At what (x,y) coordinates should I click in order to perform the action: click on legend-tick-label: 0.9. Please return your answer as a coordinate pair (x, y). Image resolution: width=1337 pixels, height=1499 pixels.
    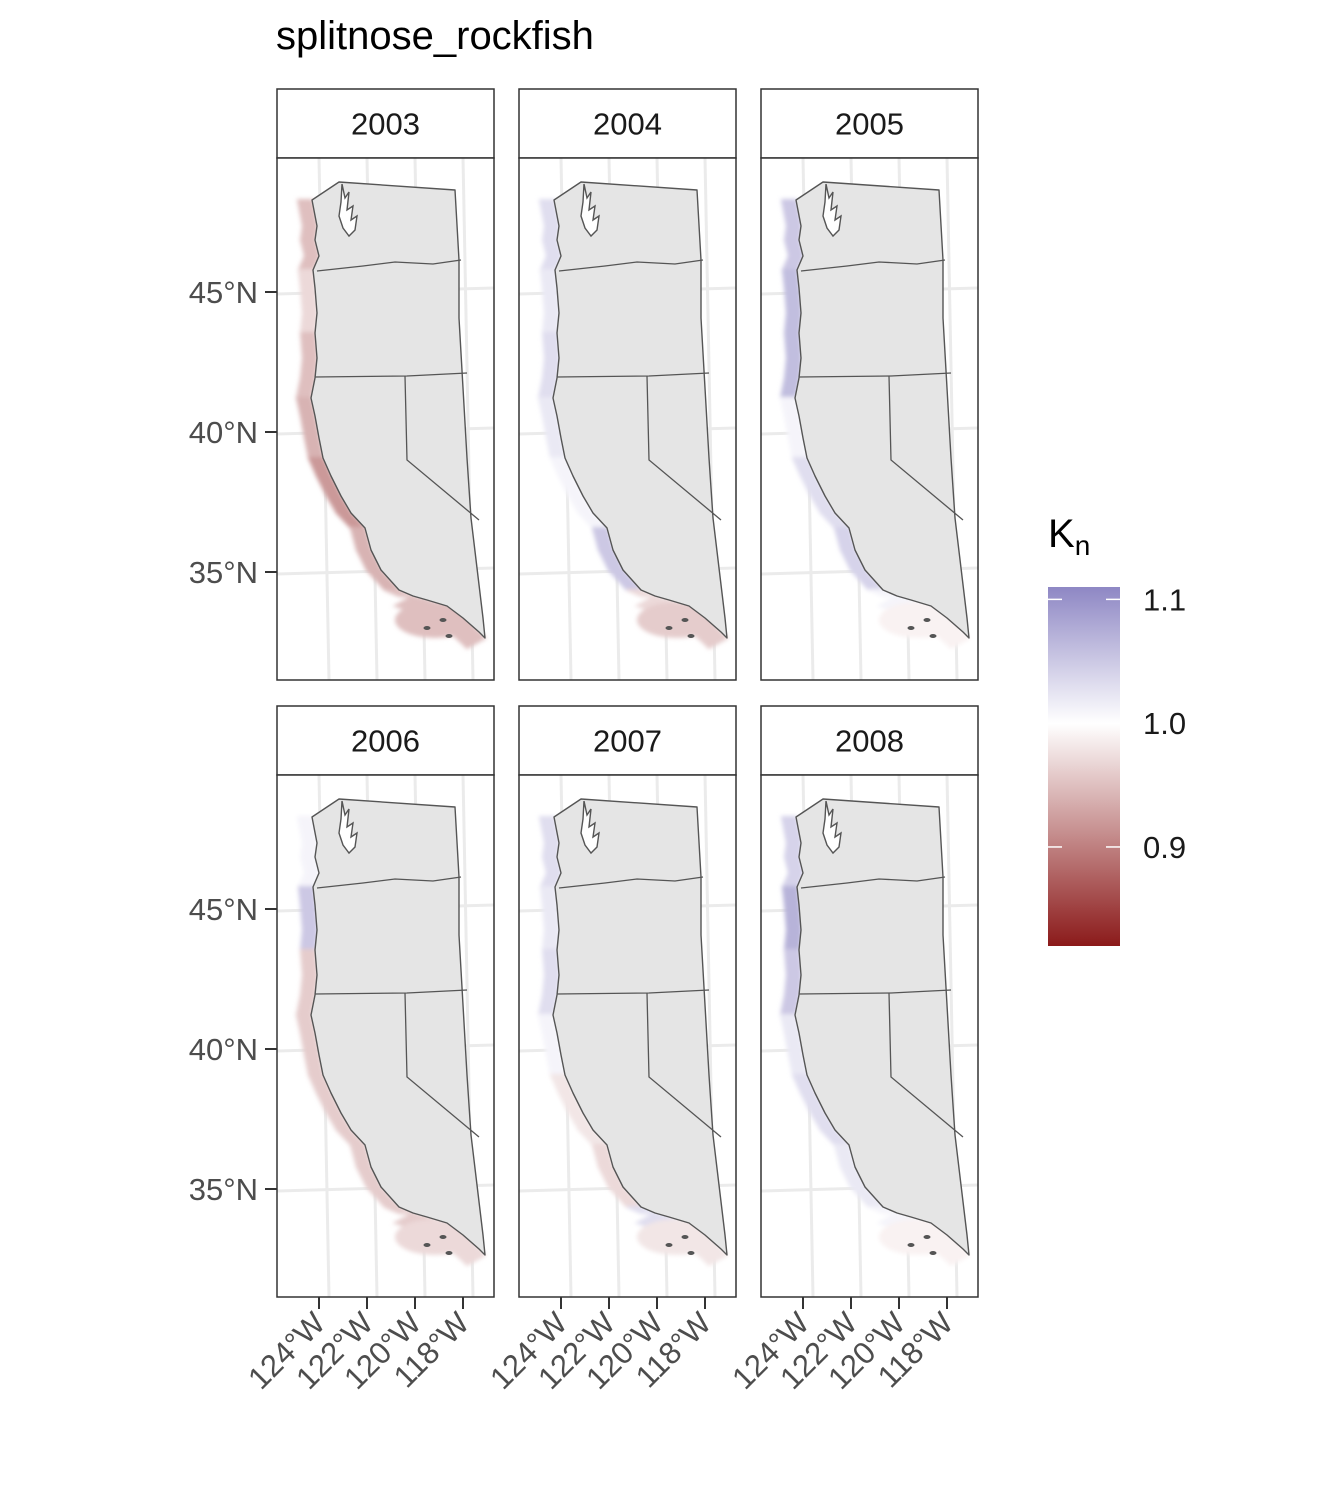
    Looking at the image, I should click on (1164, 847).